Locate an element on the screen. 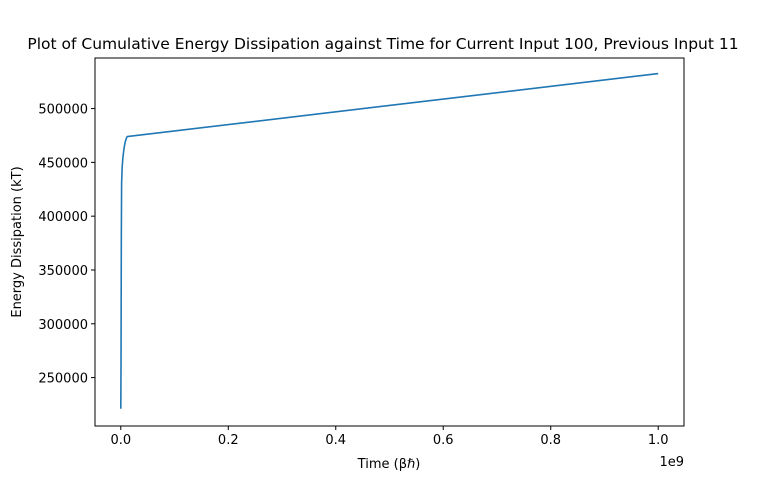 The image size is (760, 480). x-tick-label: 0.6 is located at coordinates (443, 440).